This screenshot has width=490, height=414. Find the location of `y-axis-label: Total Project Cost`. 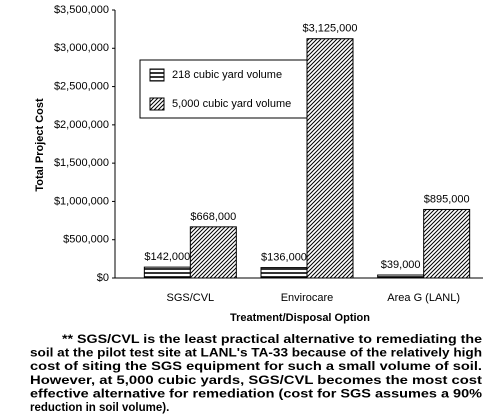

y-axis-label: Total Project Cost is located at coordinates (40, 145).